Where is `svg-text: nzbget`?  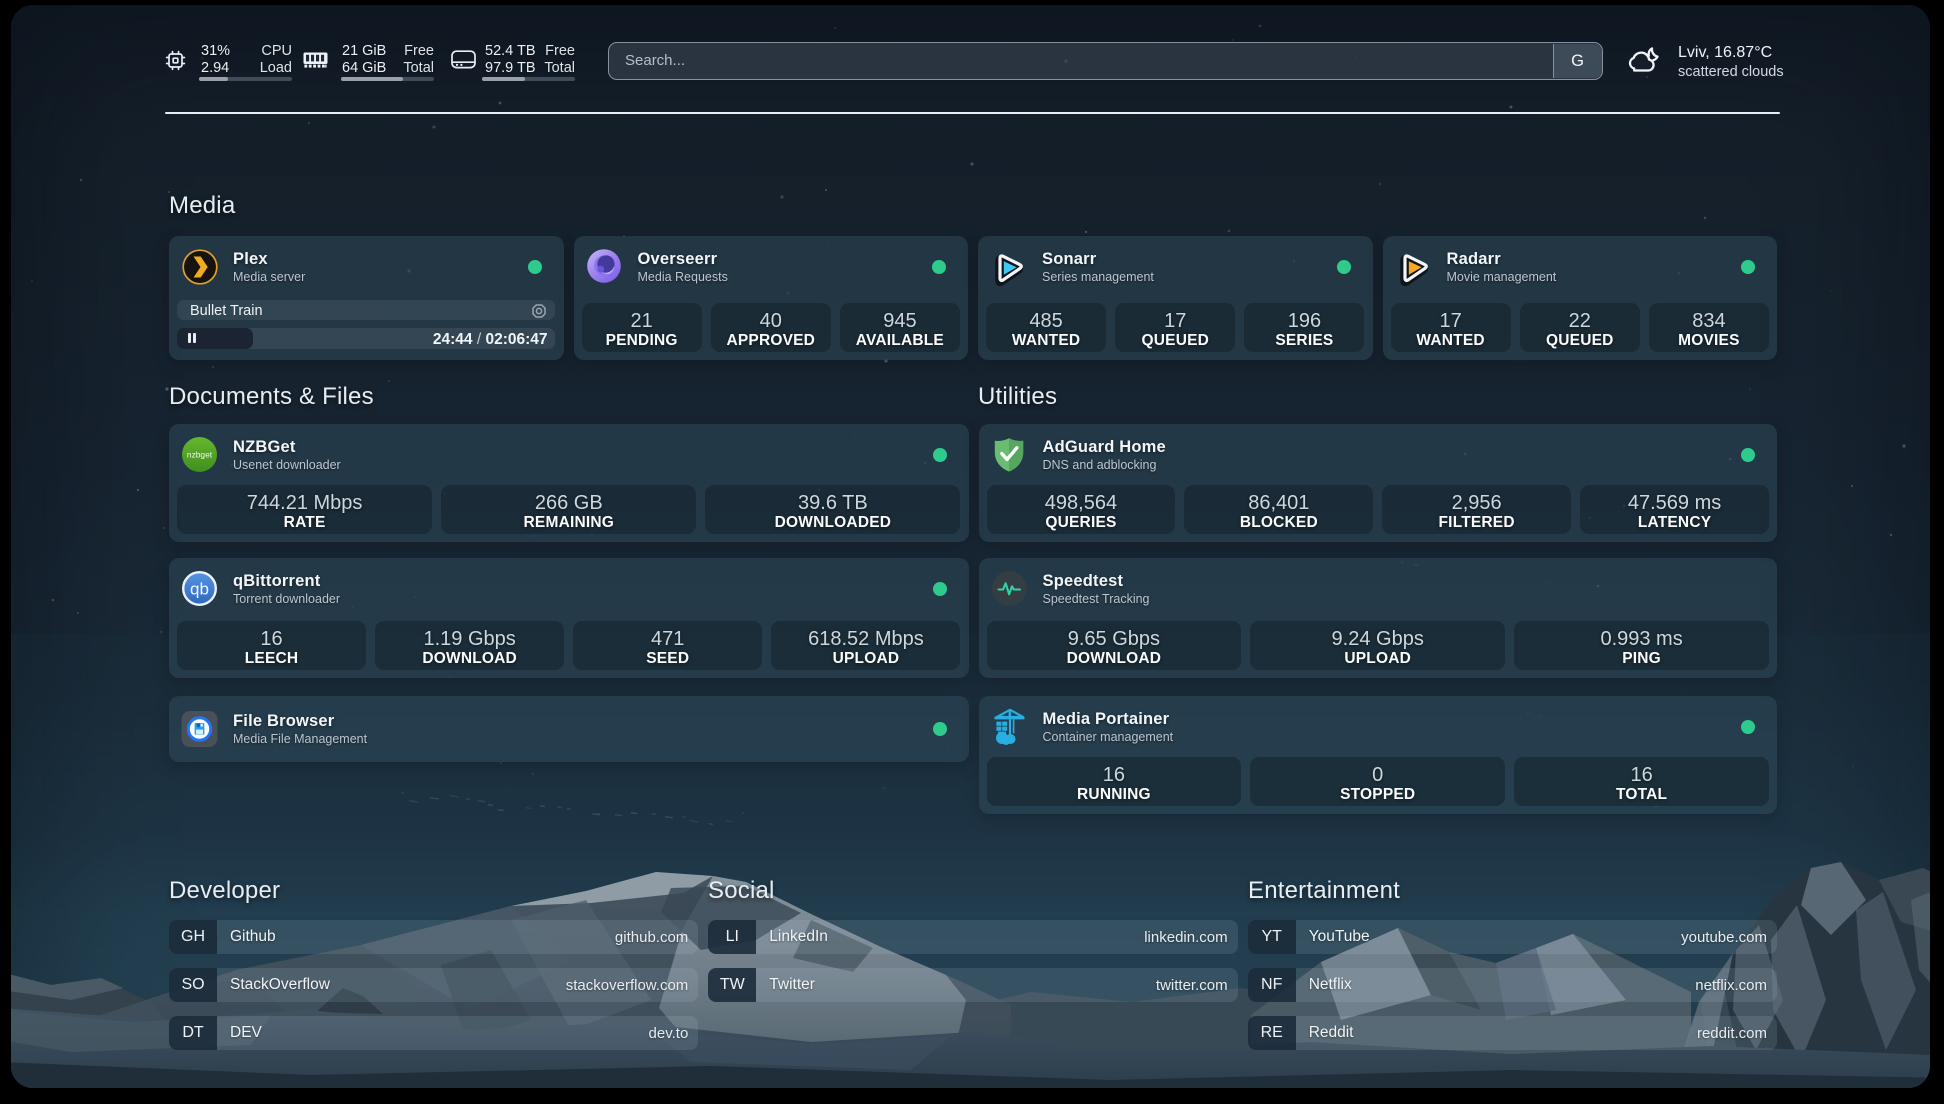
svg-text: nzbget is located at coordinates (200, 455).